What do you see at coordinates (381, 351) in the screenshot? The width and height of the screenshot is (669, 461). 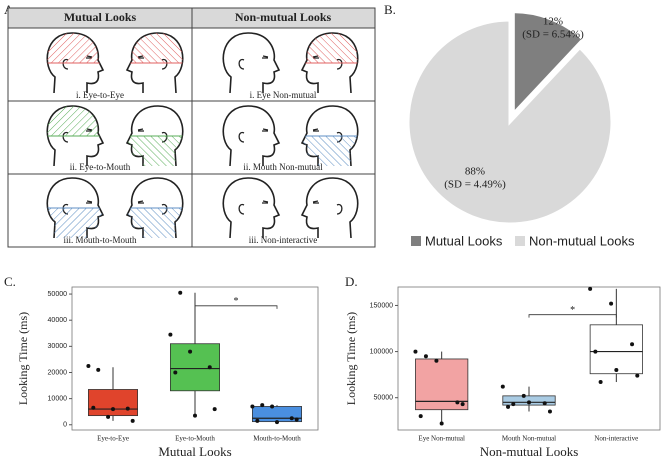 I see `y-tick-label: 100000` at bounding box center [381, 351].